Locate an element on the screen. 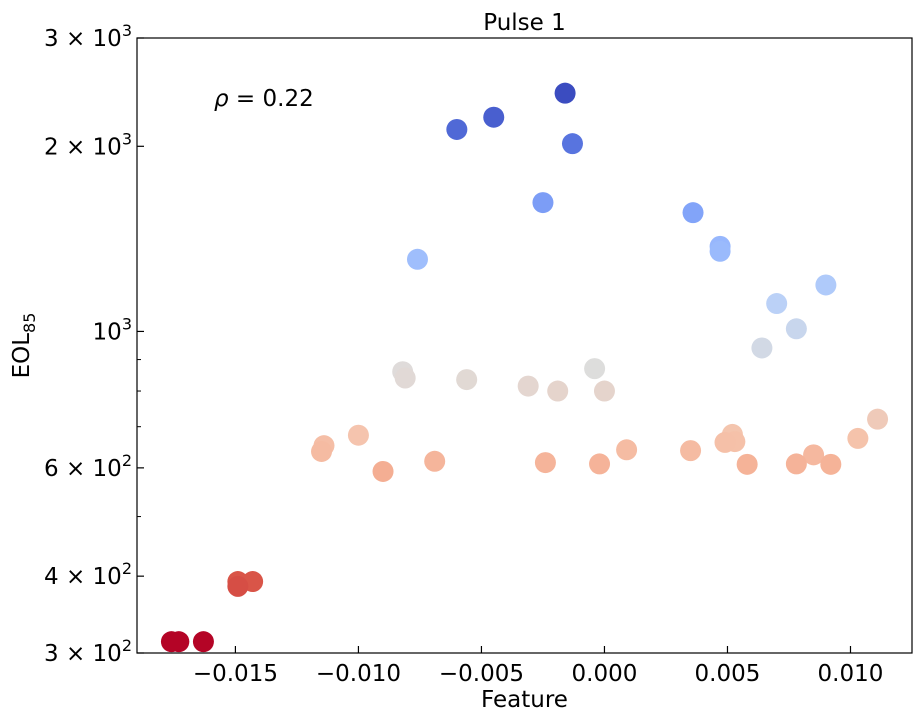  y-axis-label-base: EOL is located at coordinates (22, 356).